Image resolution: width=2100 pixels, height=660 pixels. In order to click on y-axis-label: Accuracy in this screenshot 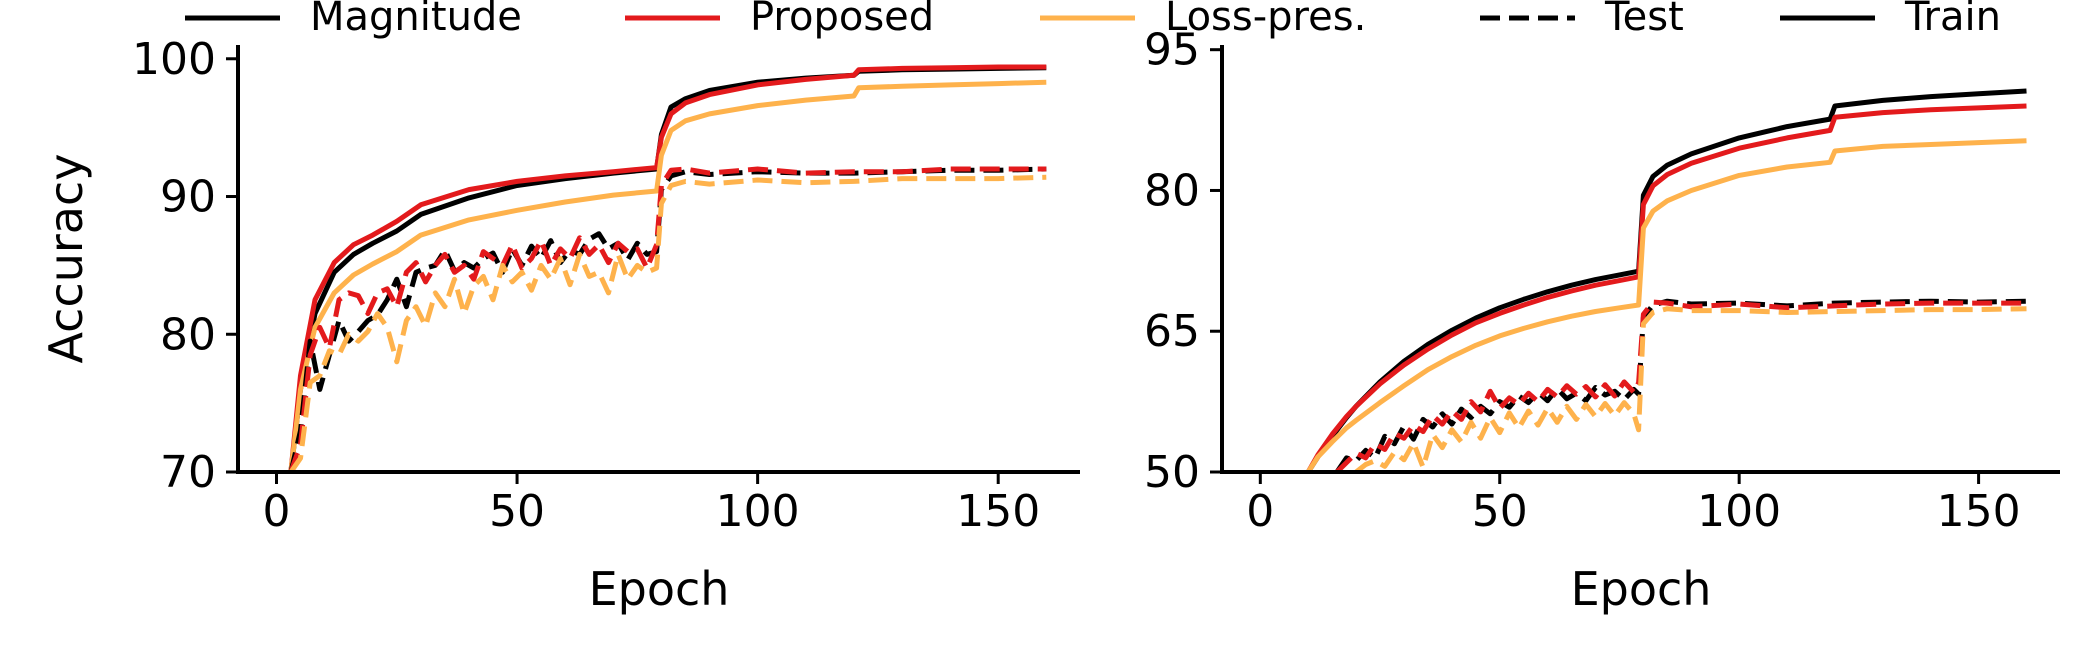, I will do `click(66, 258)`.